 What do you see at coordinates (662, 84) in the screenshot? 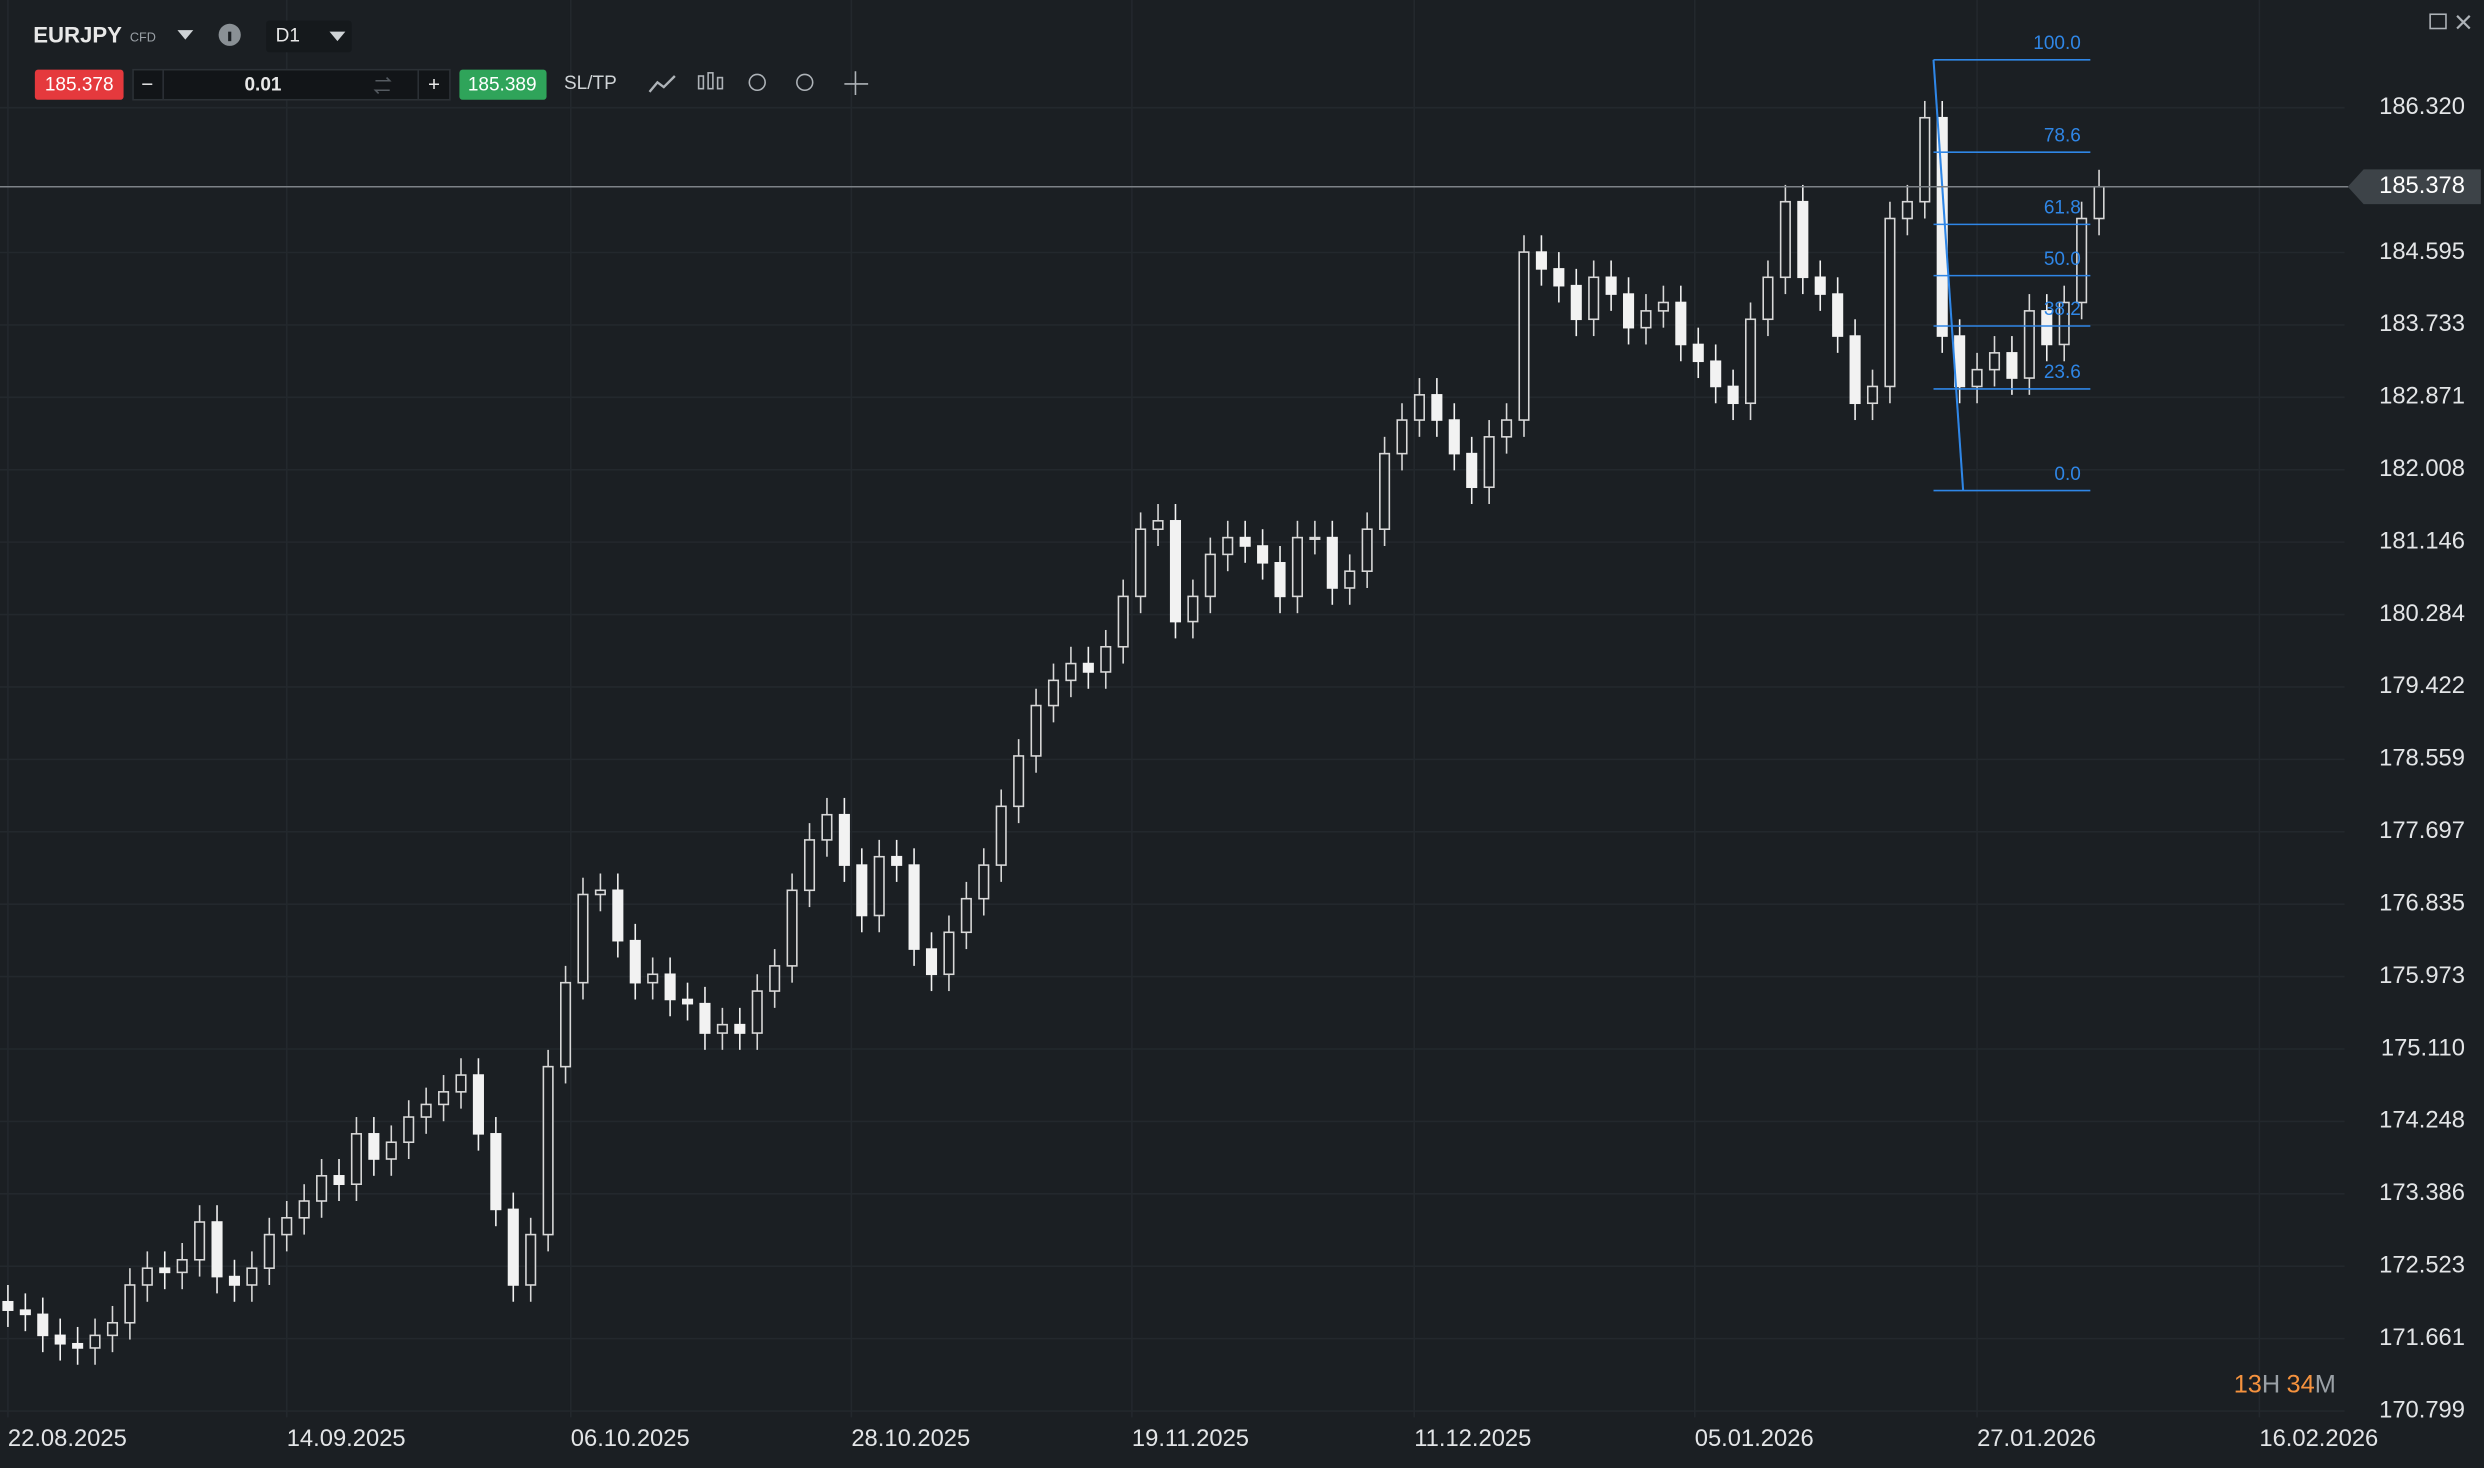
I see `line-chart-icon` at bounding box center [662, 84].